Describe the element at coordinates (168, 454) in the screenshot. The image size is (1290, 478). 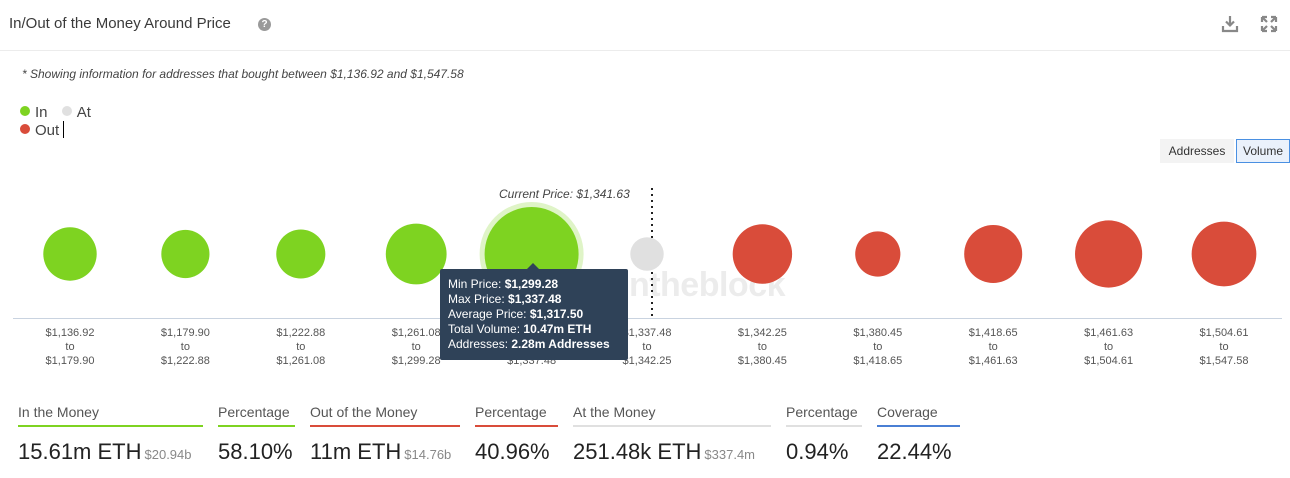
I see `stat-usd-value: $20.94b` at that location.